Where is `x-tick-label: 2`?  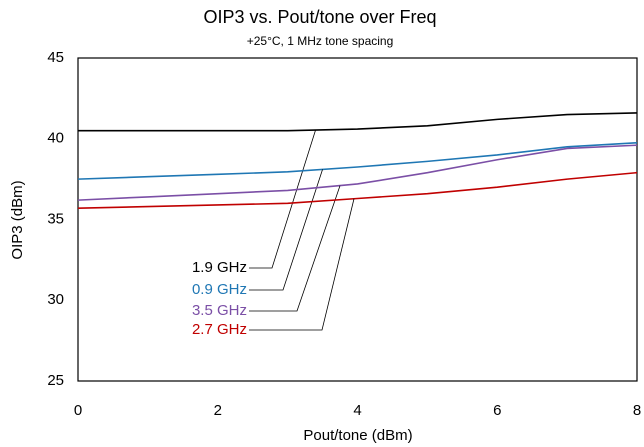 x-tick-label: 2 is located at coordinates (218, 410).